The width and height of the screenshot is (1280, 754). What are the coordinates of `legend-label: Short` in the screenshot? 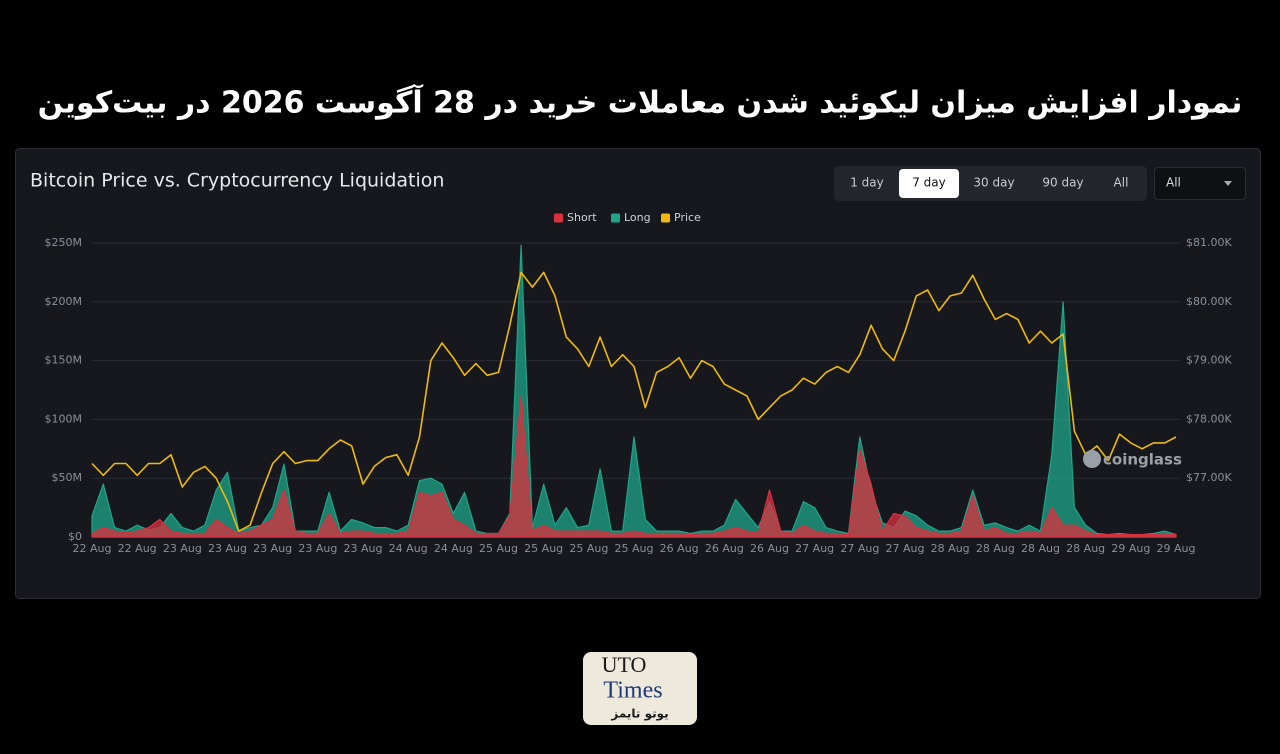 It's located at (582, 217).